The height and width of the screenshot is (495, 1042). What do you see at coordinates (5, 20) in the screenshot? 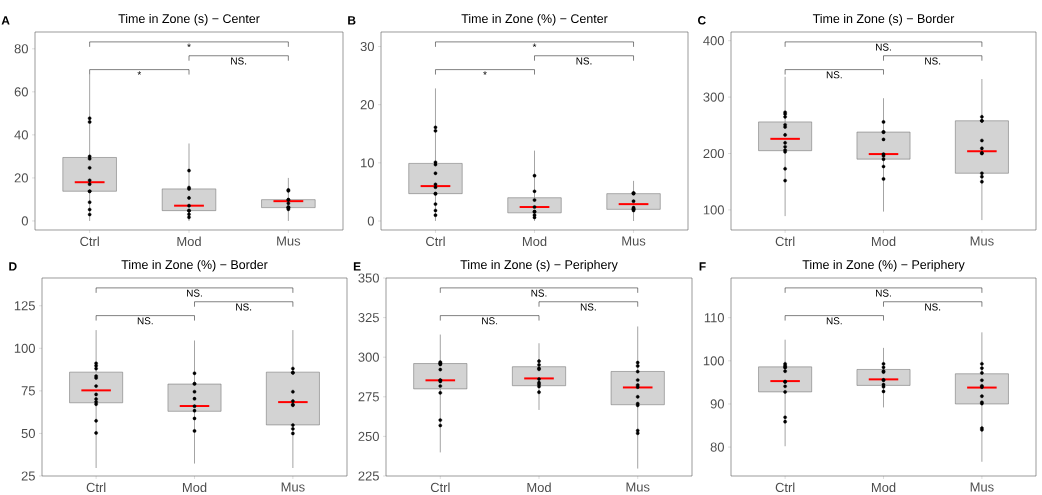
I see `text: A` at bounding box center [5, 20].